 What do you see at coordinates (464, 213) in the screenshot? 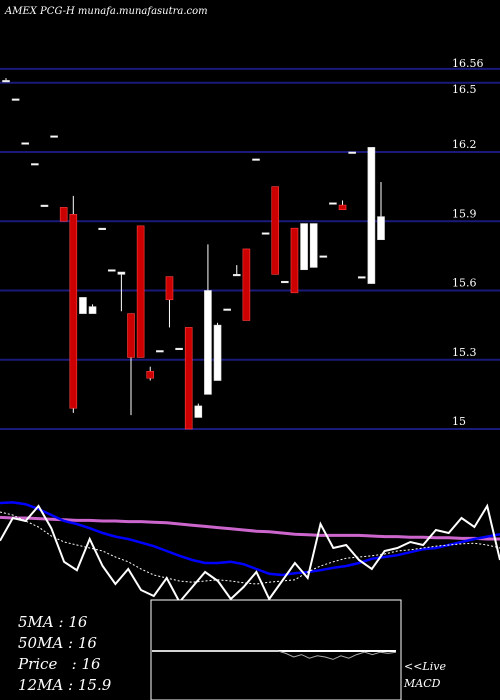
I see `y-tick-label: 15.9` at bounding box center [464, 213].